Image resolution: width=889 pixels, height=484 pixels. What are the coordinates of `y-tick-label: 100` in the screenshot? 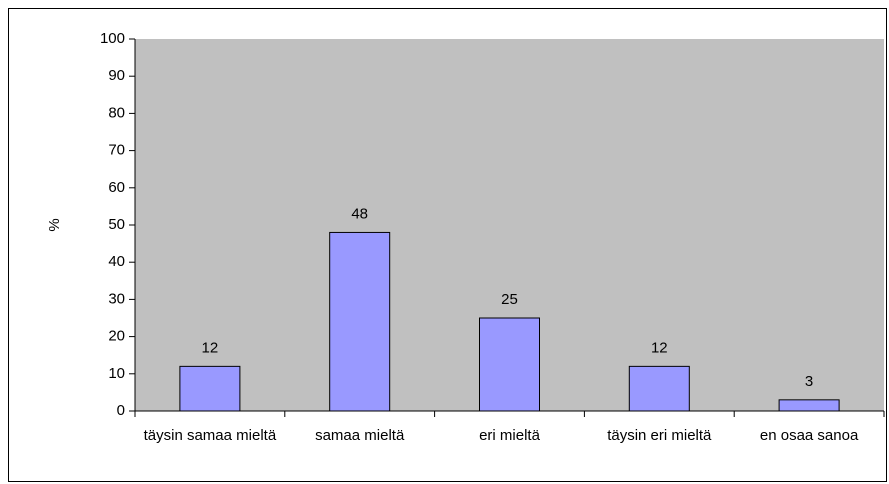 It's located at (112, 38).